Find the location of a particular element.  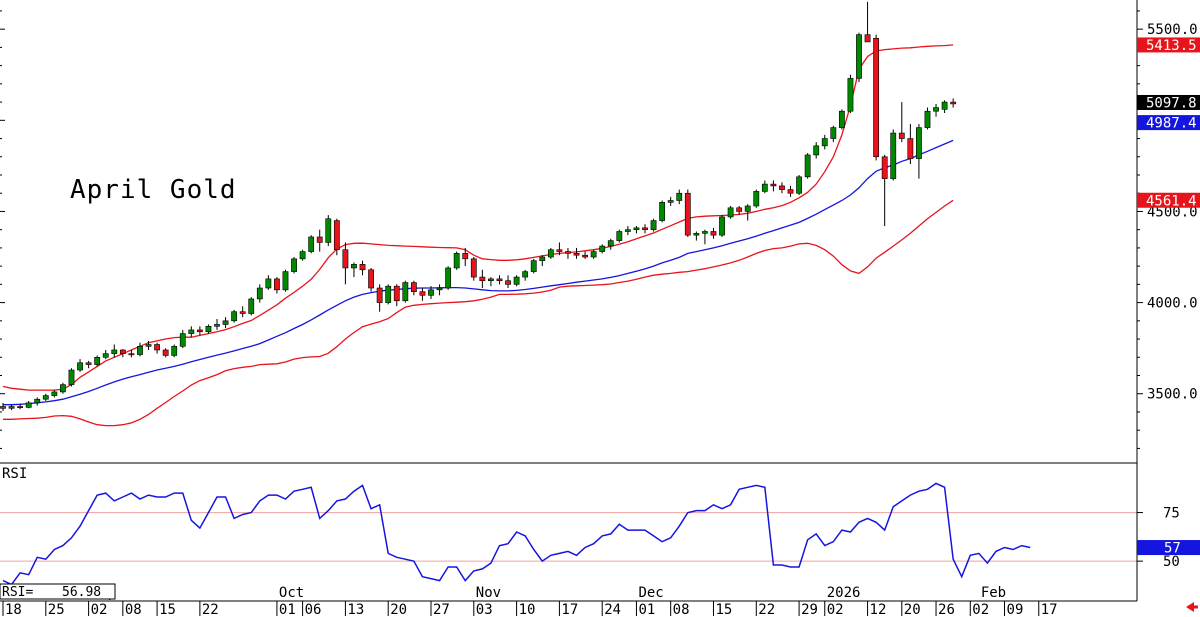

rsi-line is located at coordinates (516, 534).